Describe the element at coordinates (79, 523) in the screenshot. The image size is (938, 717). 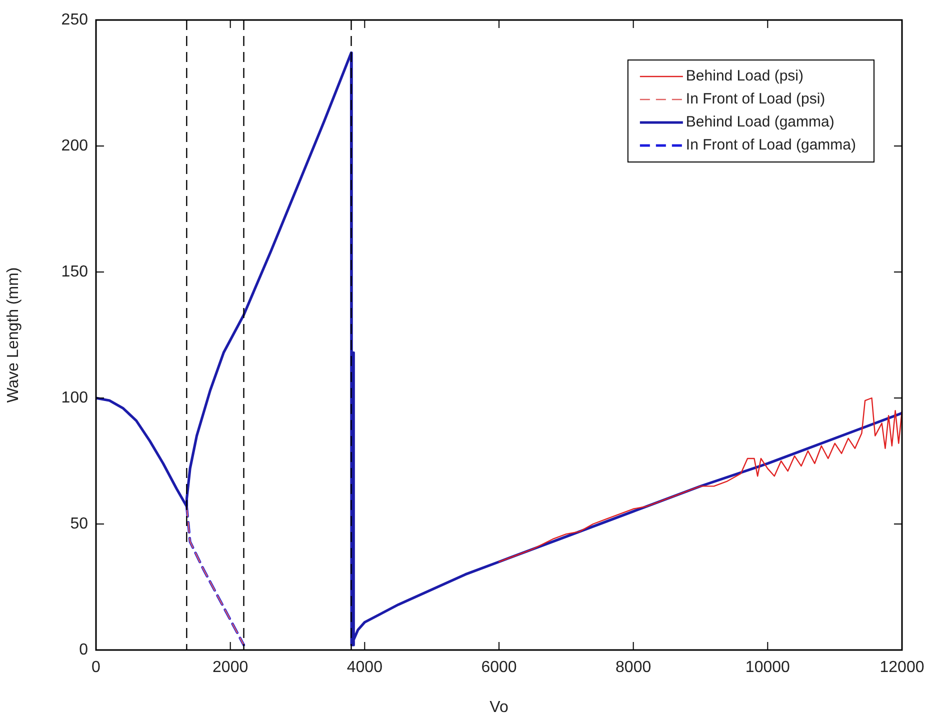
I see `y-tick-label: 50` at that location.